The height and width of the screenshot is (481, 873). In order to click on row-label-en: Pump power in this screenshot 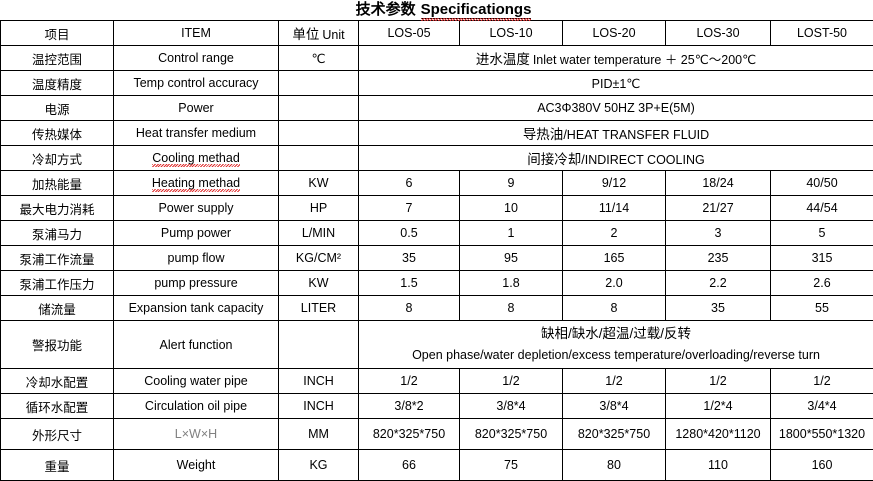, I will do `click(196, 233)`.